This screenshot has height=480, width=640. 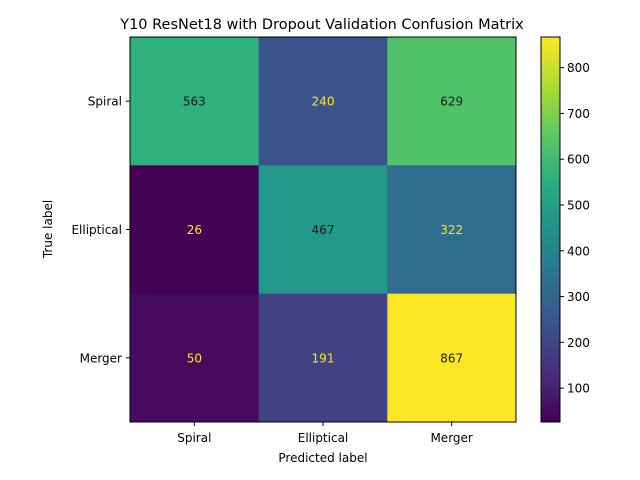 I want to click on cell-value-label: 467, so click(x=323, y=230).